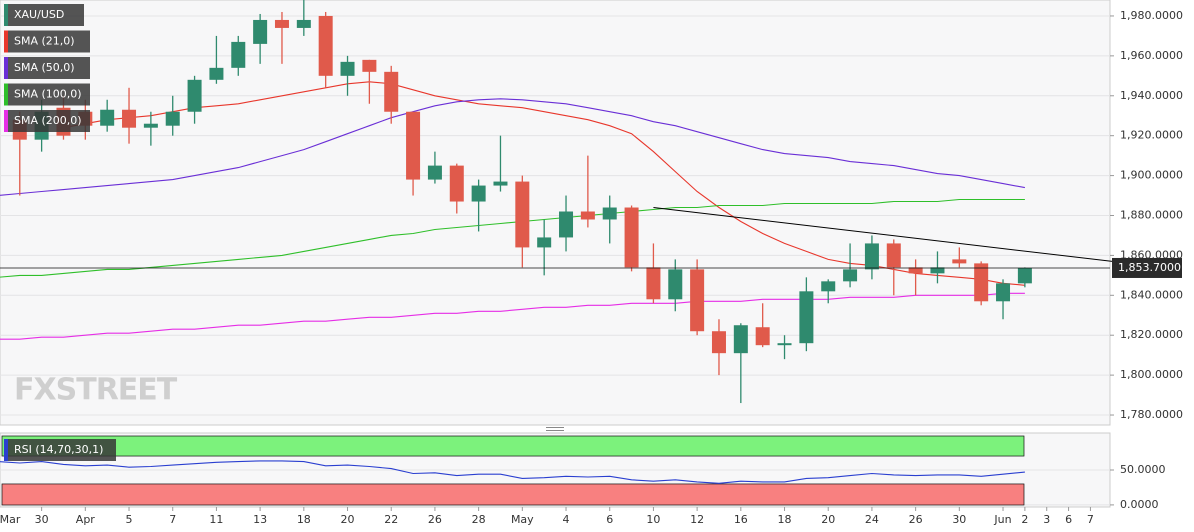 Image resolution: width=1194 pixels, height=532 pixels. What do you see at coordinates (1024, 519) in the screenshot?
I see `x-tick-label: 2` at bounding box center [1024, 519].